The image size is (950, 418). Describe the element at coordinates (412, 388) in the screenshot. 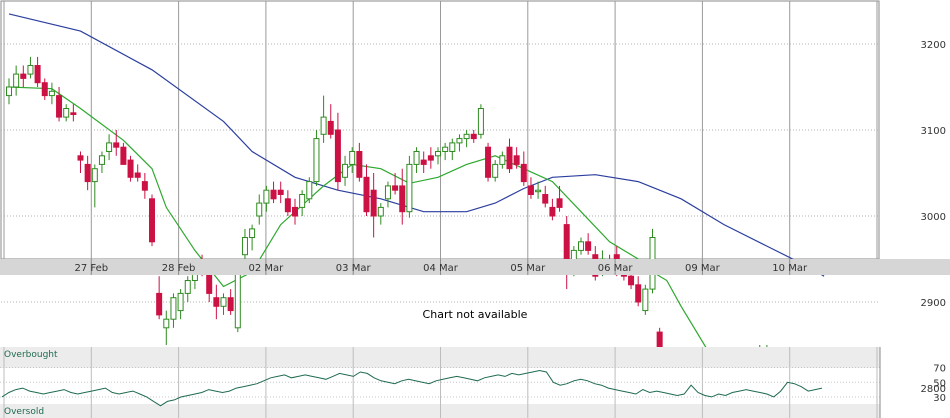

I see `oscillator-line` at that location.